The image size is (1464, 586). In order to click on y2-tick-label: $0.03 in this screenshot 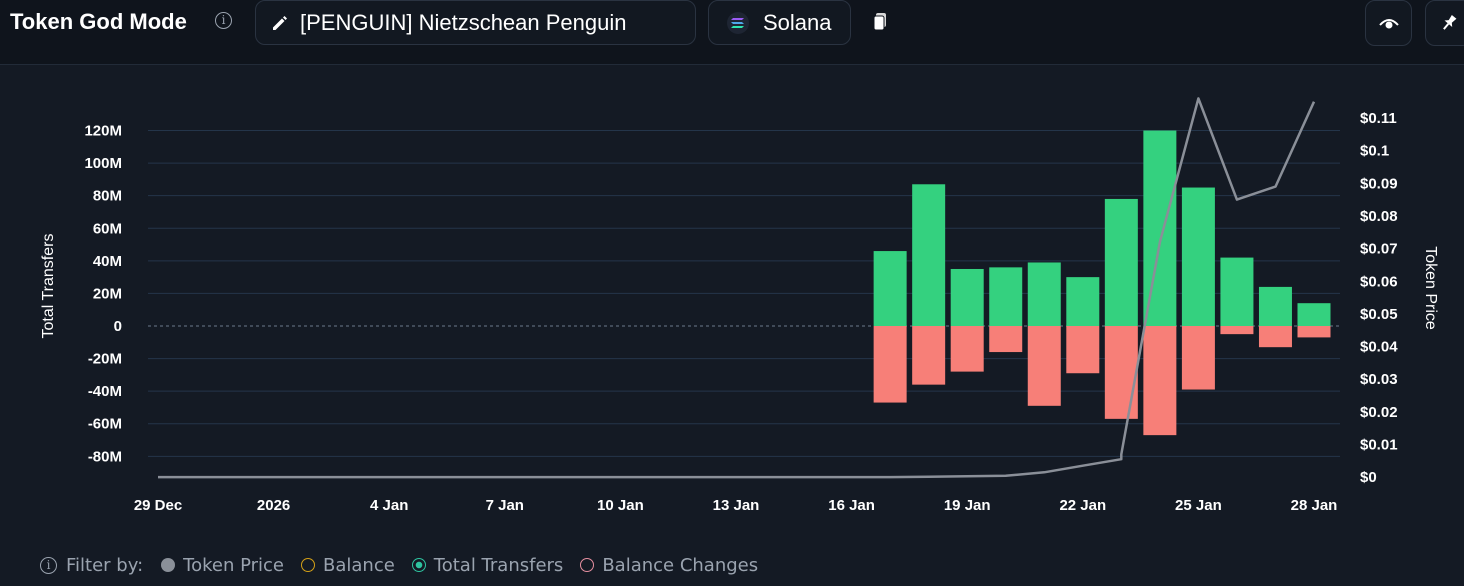, I will do `click(1379, 379)`.